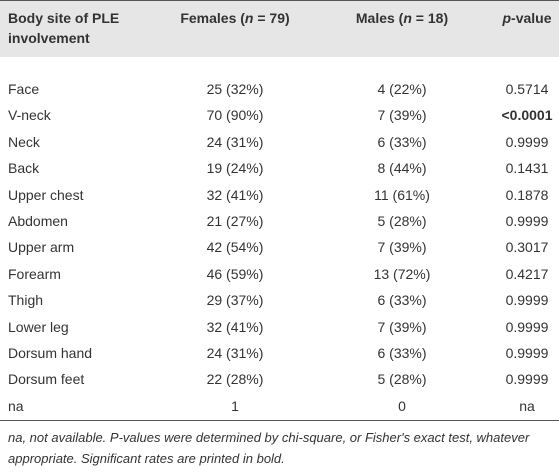 This screenshot has width=559, height=476. I want to click on column-header: Males (n = 18), so click(402, 18).